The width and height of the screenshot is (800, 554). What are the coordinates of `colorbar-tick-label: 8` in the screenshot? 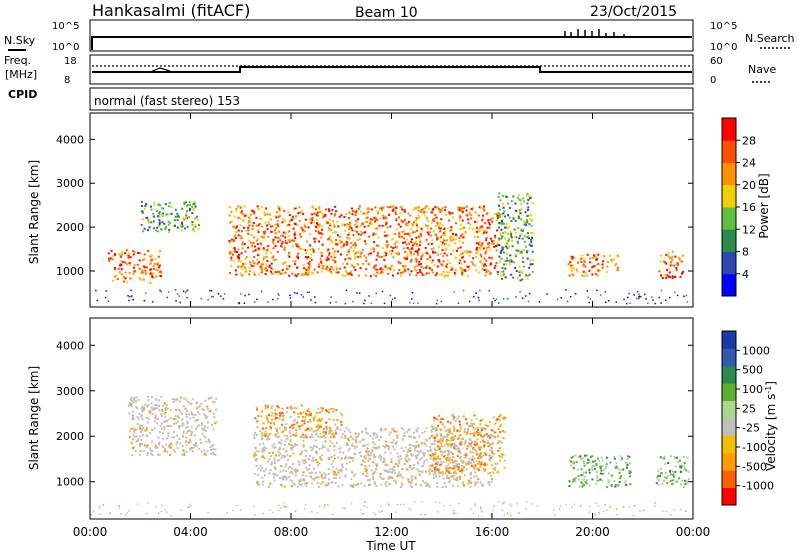 It's located at (745, 252).